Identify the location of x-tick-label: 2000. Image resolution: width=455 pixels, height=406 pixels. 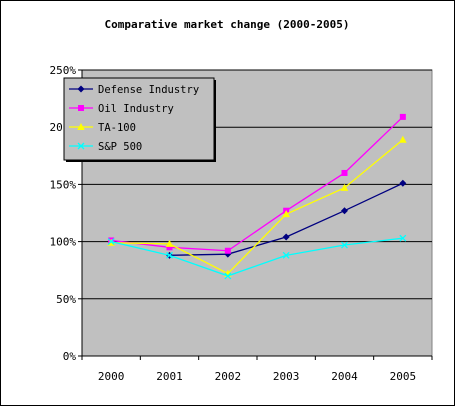
(111, 376).